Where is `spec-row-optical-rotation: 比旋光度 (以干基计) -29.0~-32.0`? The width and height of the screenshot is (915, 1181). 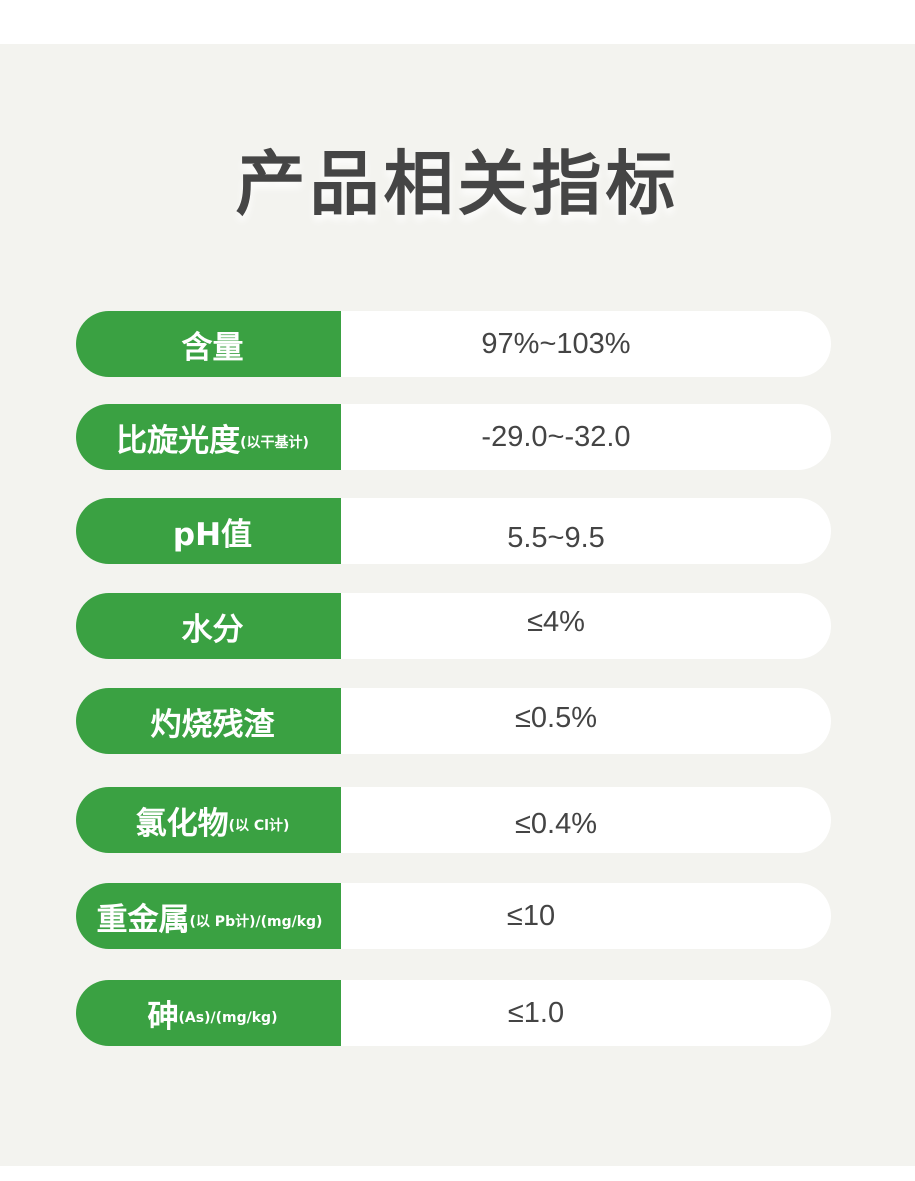 spec-row-optical-rotation: 比旋光度 (以干基计) -29.0~-32.0 is located at coordinates (453, 437).